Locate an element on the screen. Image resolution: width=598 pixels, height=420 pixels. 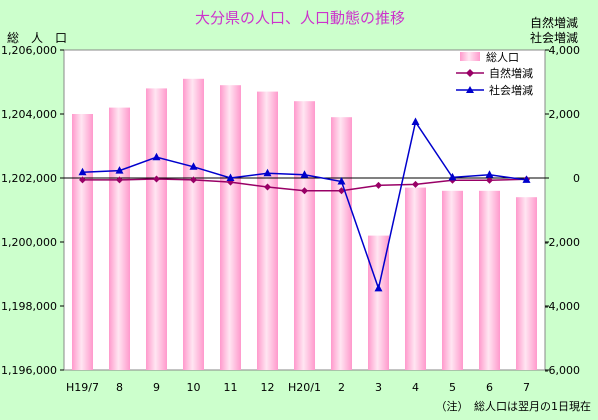
x-tick-label-2: 9 is located at coordinates (156, 387).